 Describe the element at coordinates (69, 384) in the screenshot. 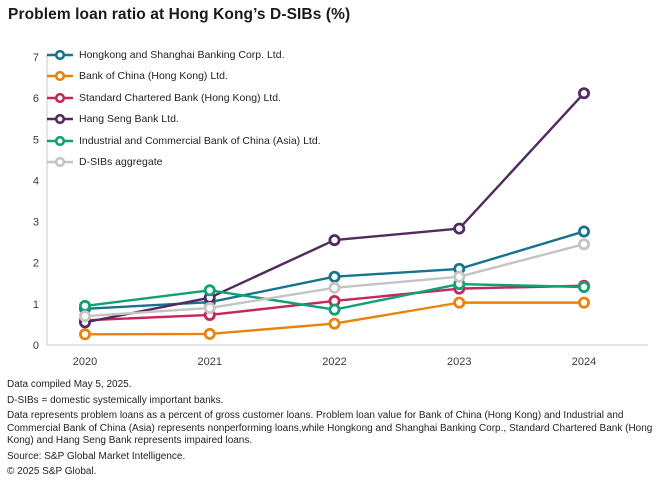

I see `footnote-compiled: Data compiled May 5, 2025.` at that location.